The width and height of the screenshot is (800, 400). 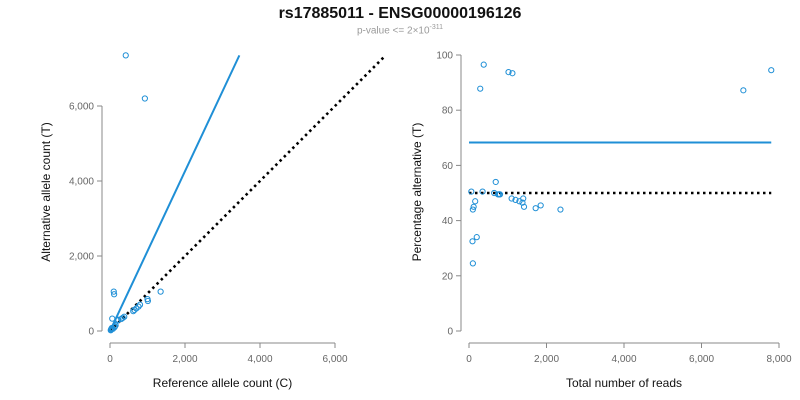 What do you see at coordinates (417, 192) in the screenshot?
I see `panel2-y-axis-label: Percentage alternative (T)` at bounding box center [417, 192].